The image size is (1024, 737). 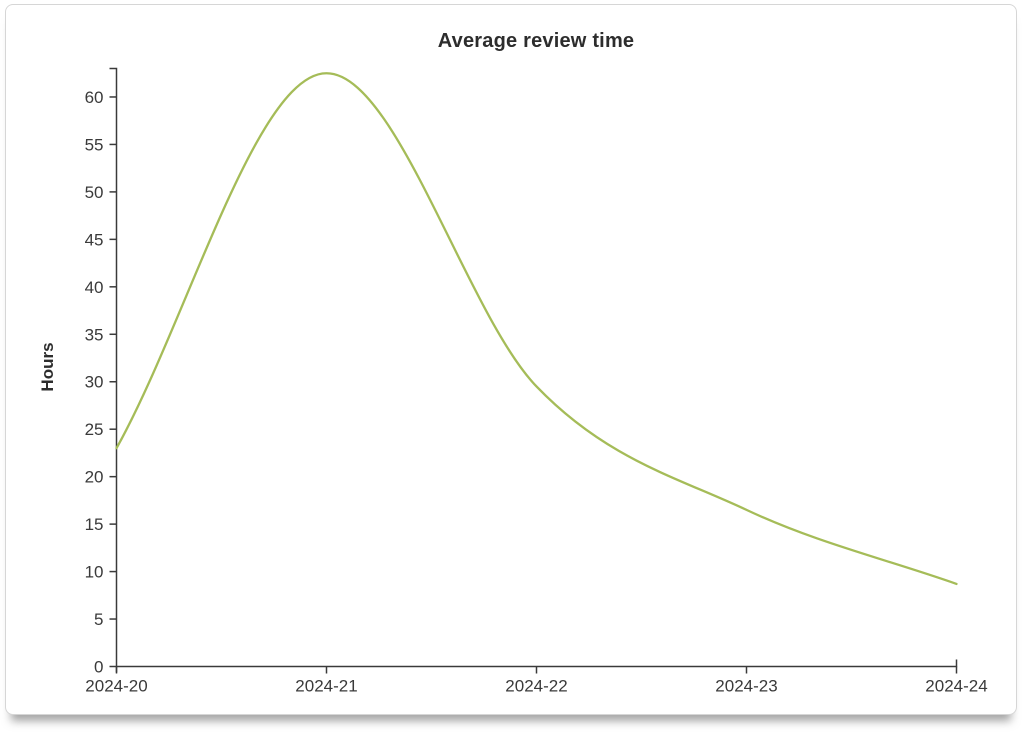 What do you see at coordinates (94, 524) in the screenshot?
I see `y-tick-label: 15` at bounding box center [94, 524].